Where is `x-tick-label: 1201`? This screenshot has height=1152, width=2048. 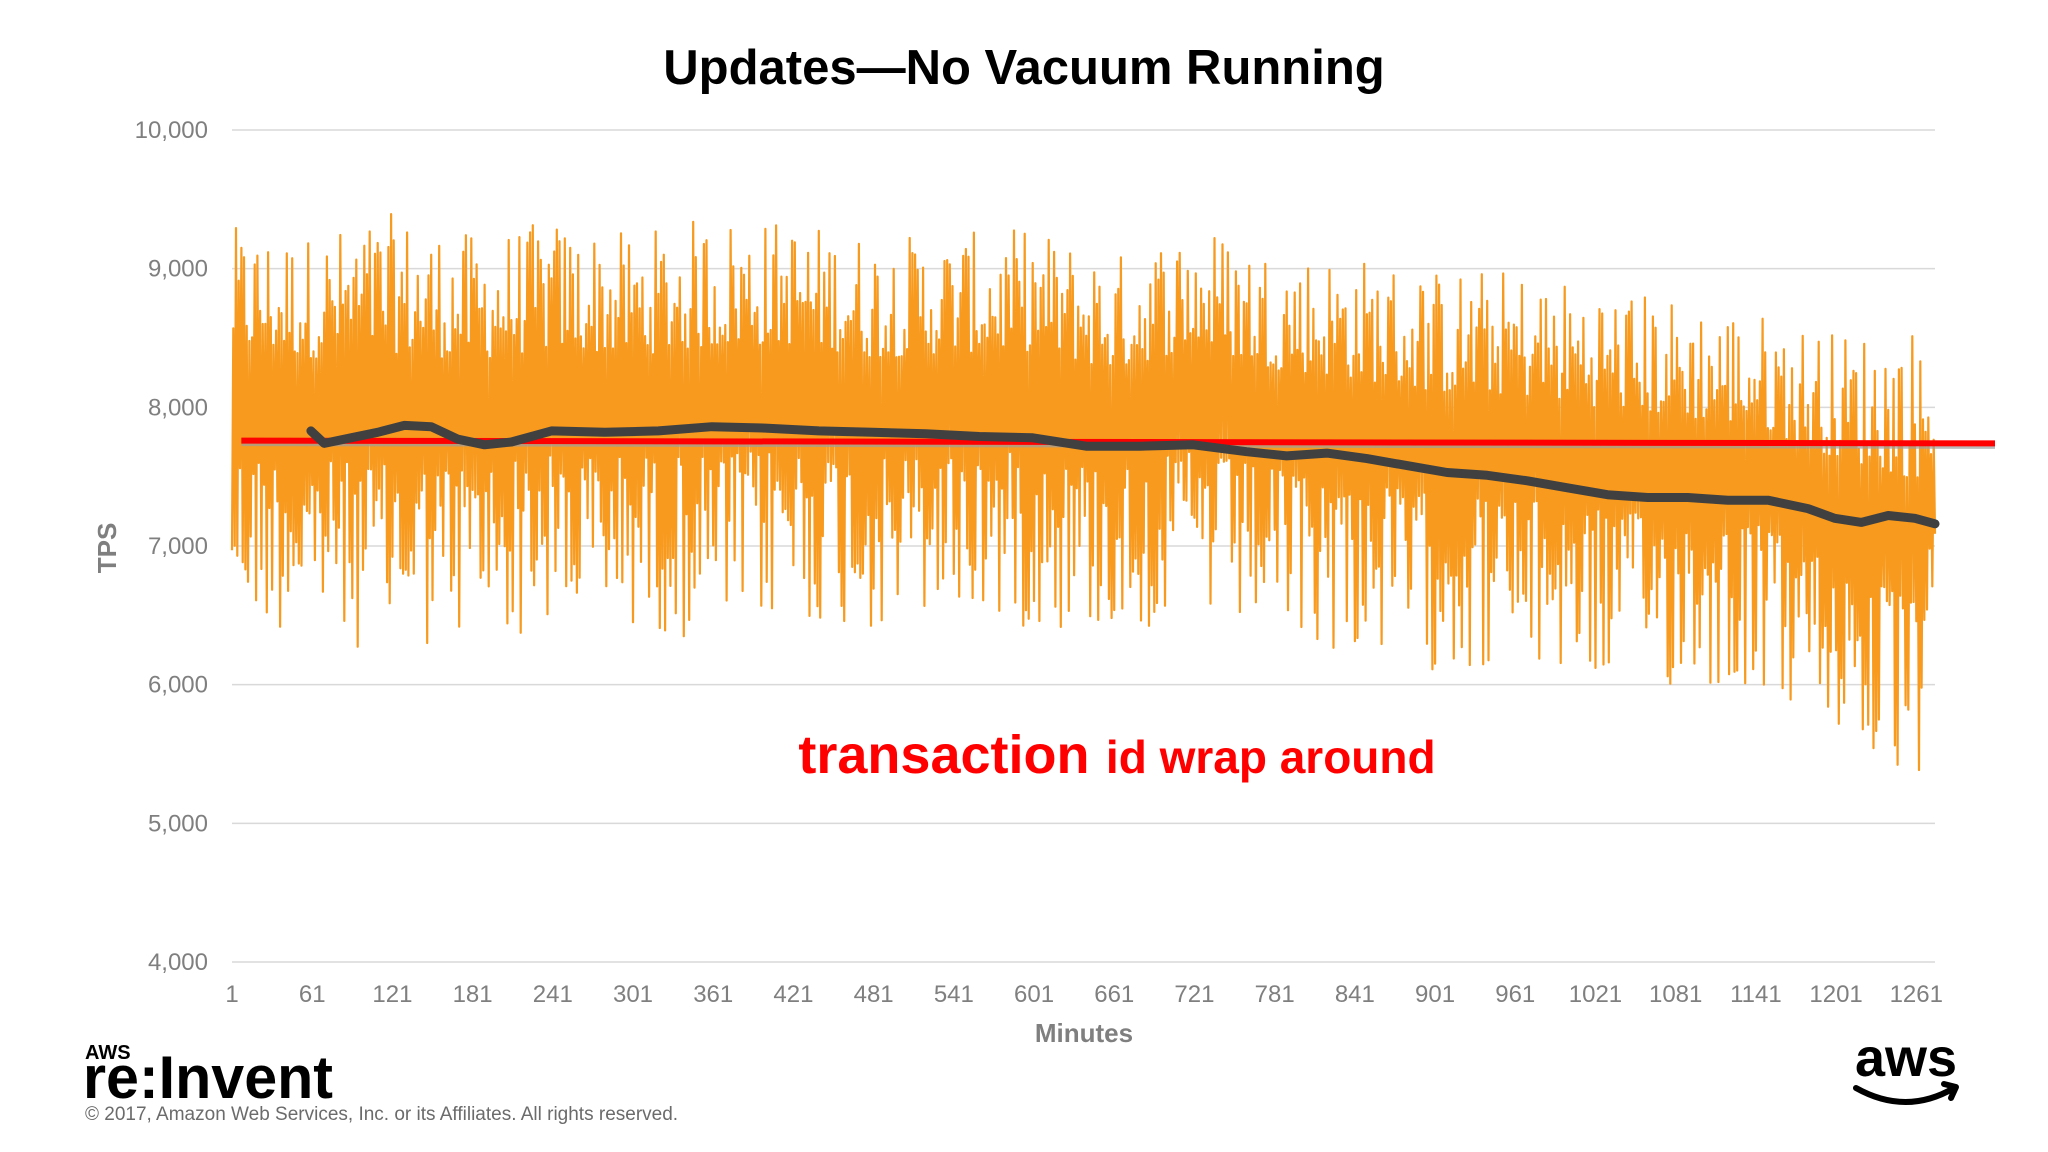 x-tick-label: 1201 is located at coordinates (1835, 994).